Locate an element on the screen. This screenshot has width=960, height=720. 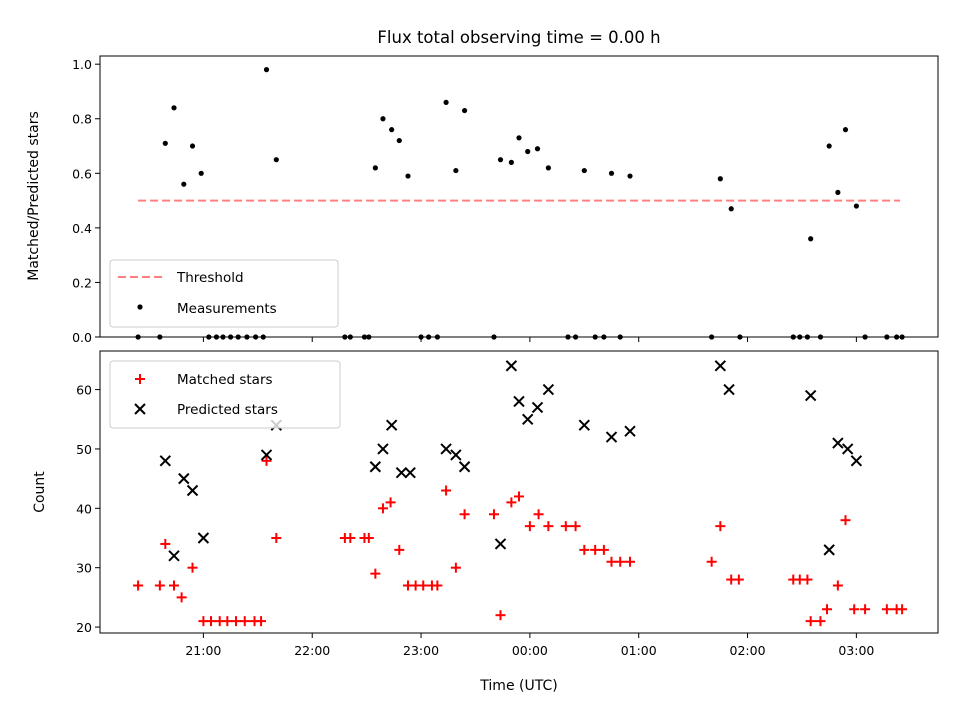
legend-matched-swatch is located at coordinates (140, 379).